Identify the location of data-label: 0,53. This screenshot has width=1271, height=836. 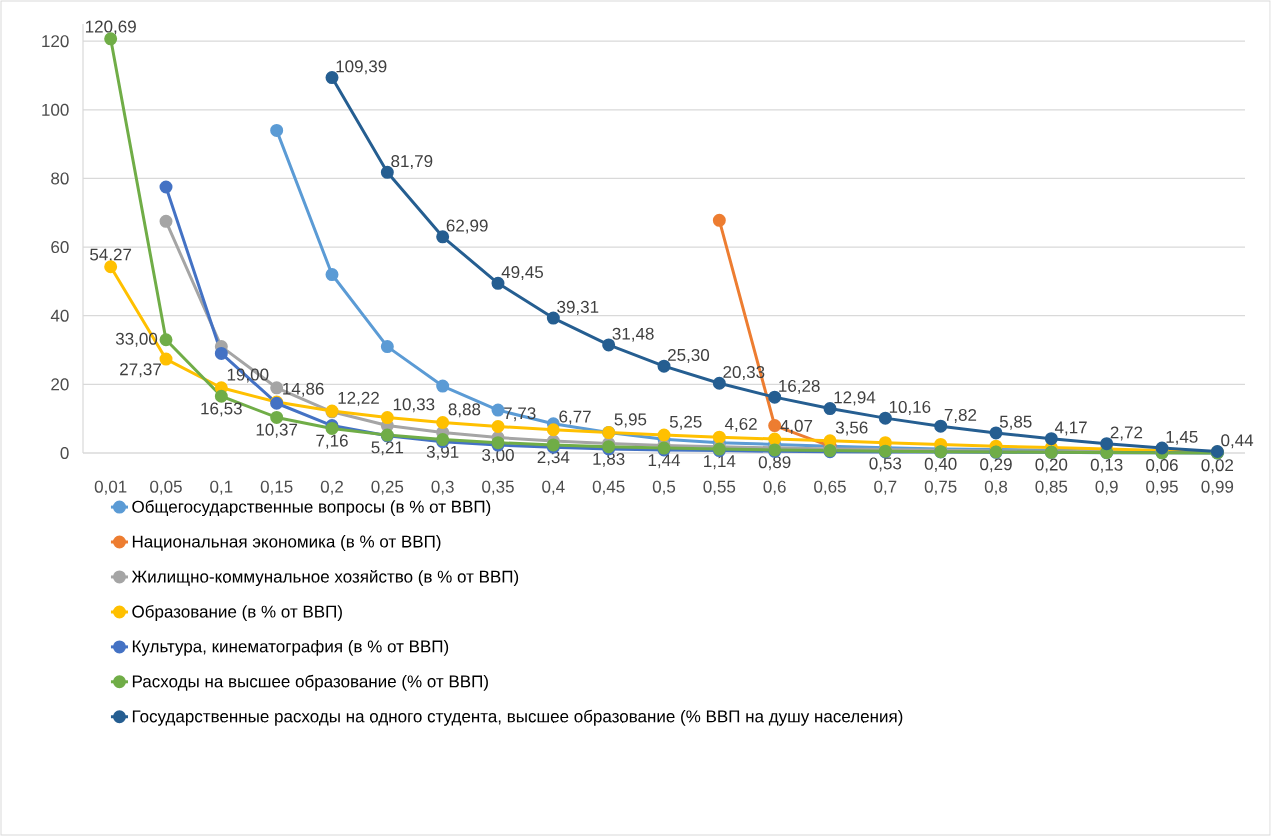
(885, 464).